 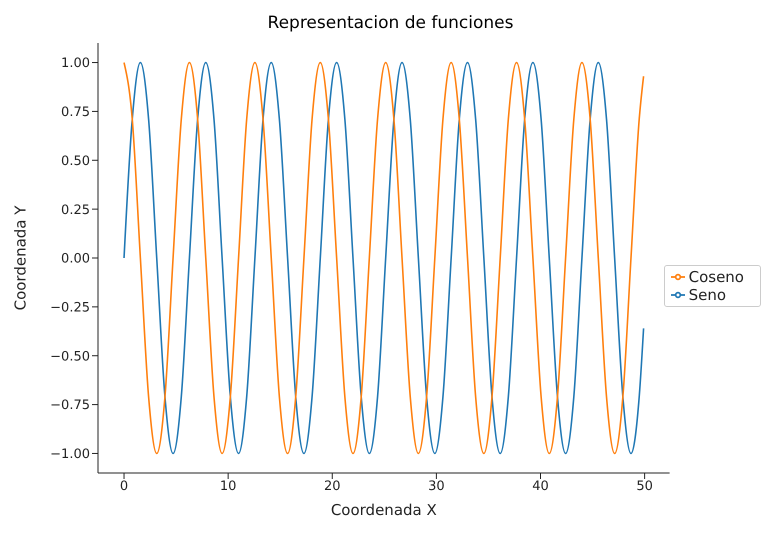 I want to click on y-tick-label: −0.50, so click(x=70, y=356).